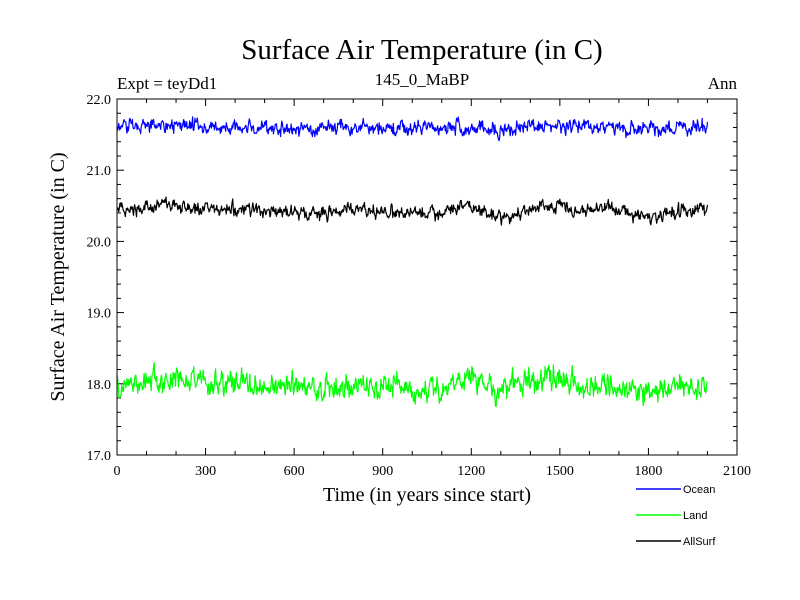  What do you see at coordinates (676, 516) in the screenshot?
I see `legend: Ocean Land AllSurf` at bounding box center [676, 516].